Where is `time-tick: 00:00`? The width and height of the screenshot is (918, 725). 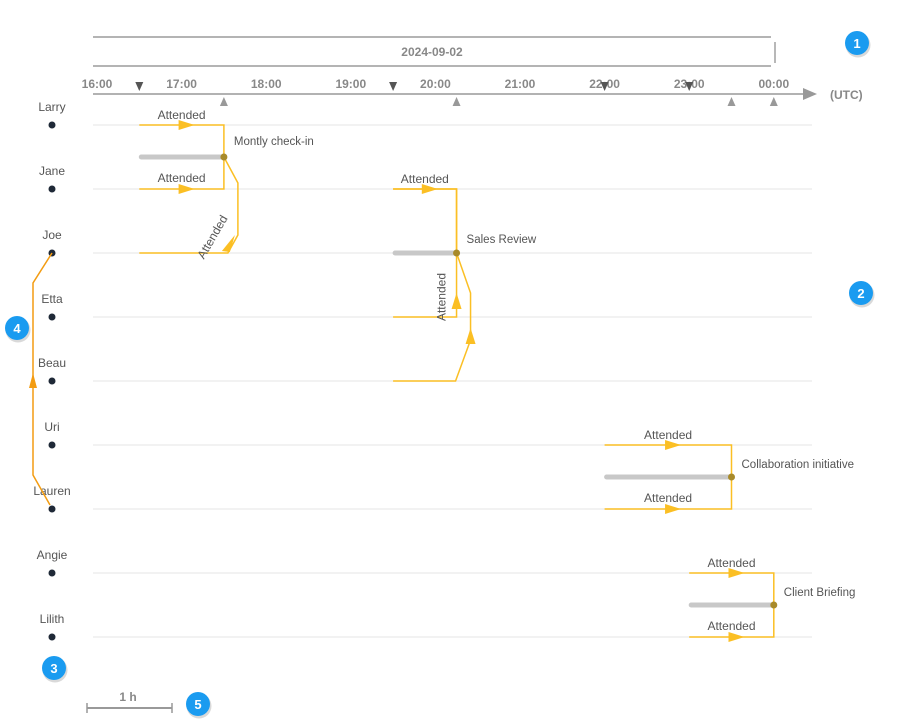
time-tick: 00:00 is located at coordinates (773, 84).